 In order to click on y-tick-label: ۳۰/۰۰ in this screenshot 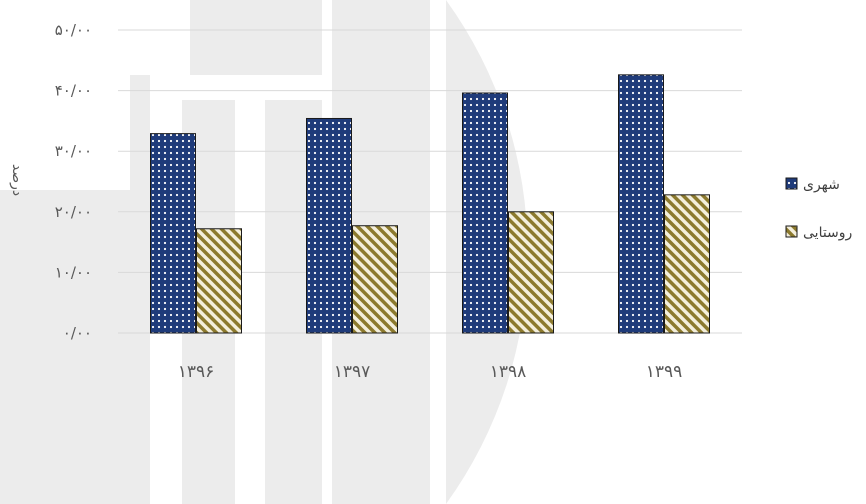, I will do `click(73, 151)`.